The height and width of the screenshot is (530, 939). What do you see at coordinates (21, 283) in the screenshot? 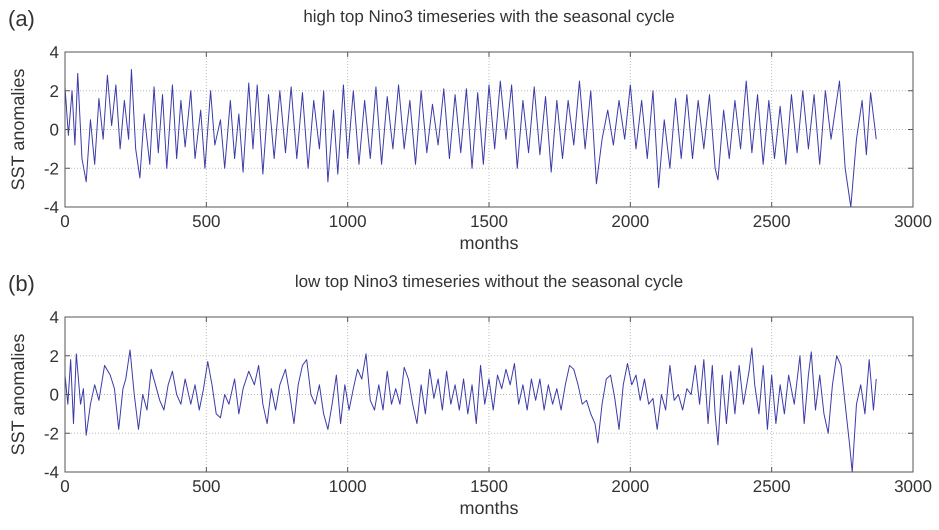
I see `text: (b)` at bounding box center [21, 283].